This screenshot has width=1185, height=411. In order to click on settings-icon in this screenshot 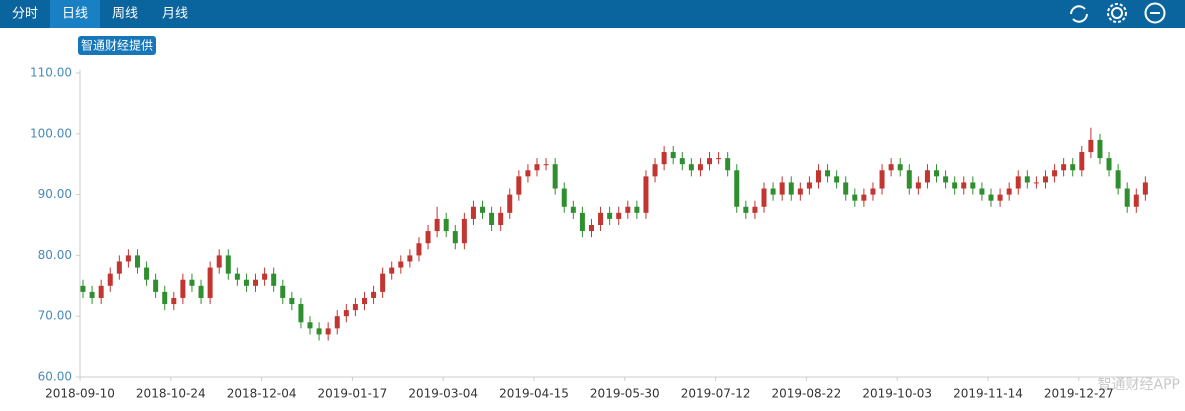, I will do `click(1117, 13)`.